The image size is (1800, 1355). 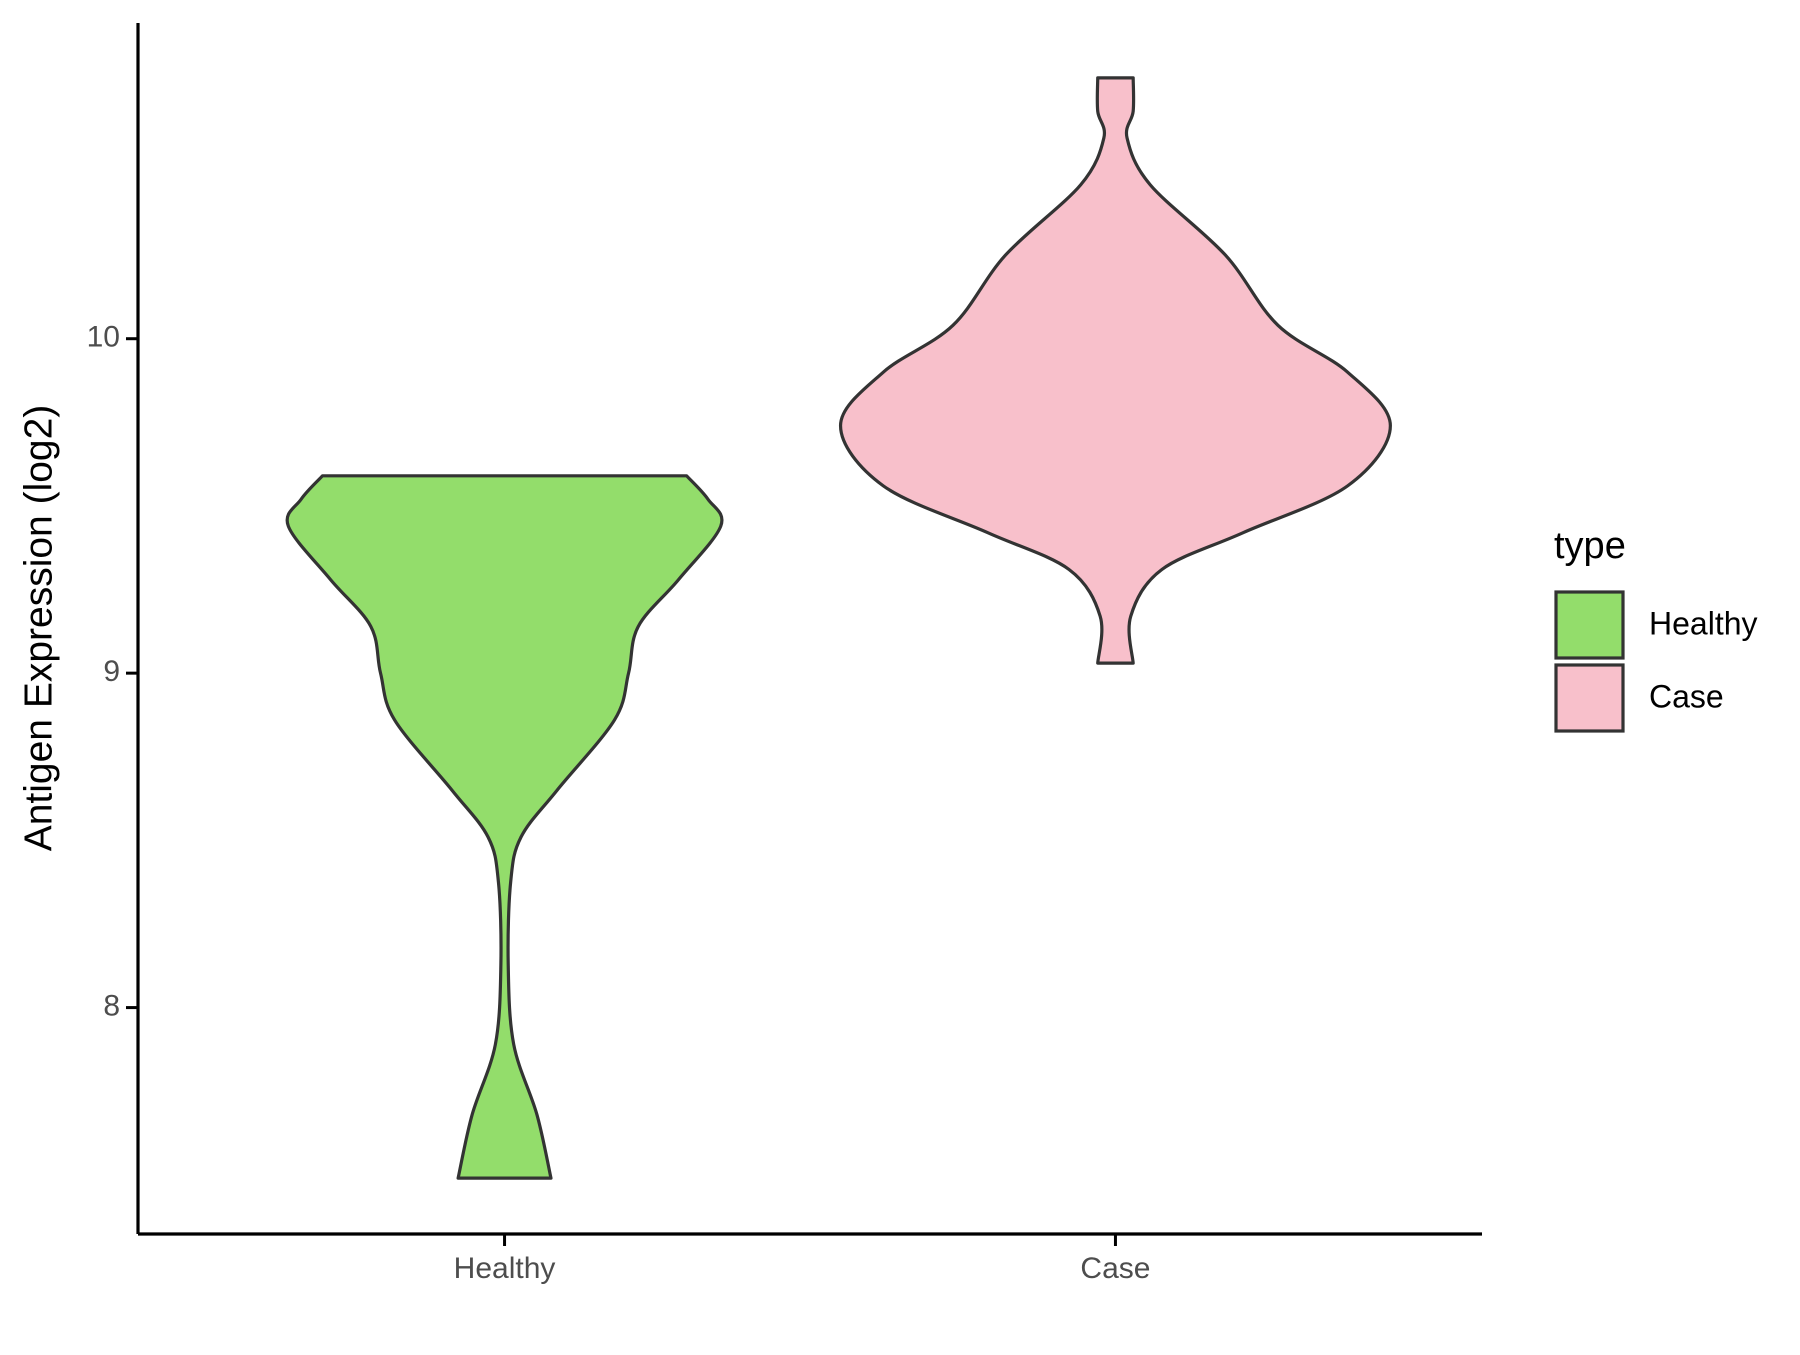 I want to click on y-axis-title: Antigen Expression (log2), so click(x=38, y=628).